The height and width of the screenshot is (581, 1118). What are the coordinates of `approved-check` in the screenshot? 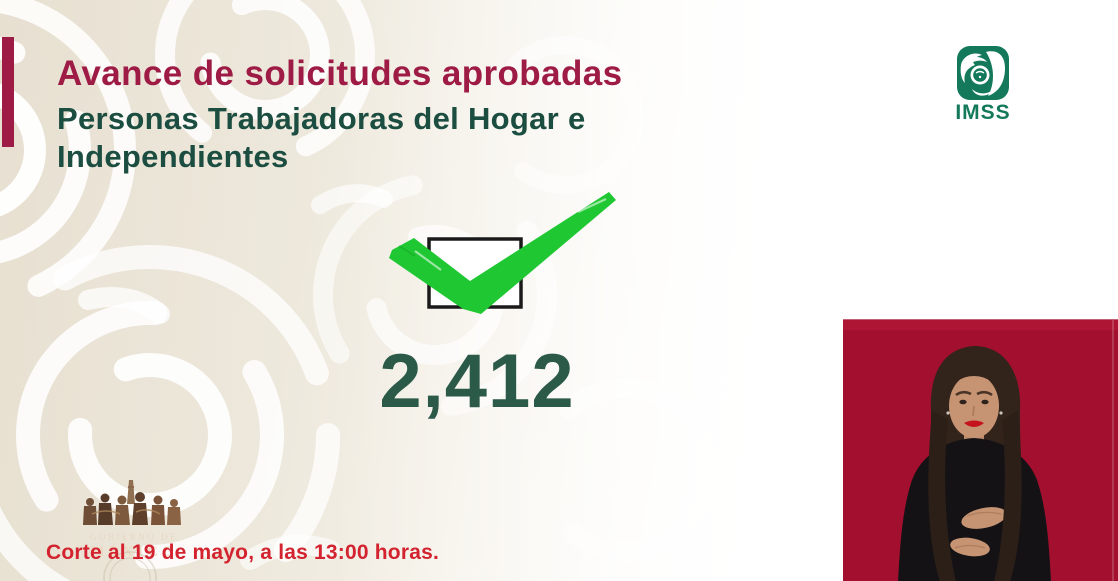 It's located at (505, 256).